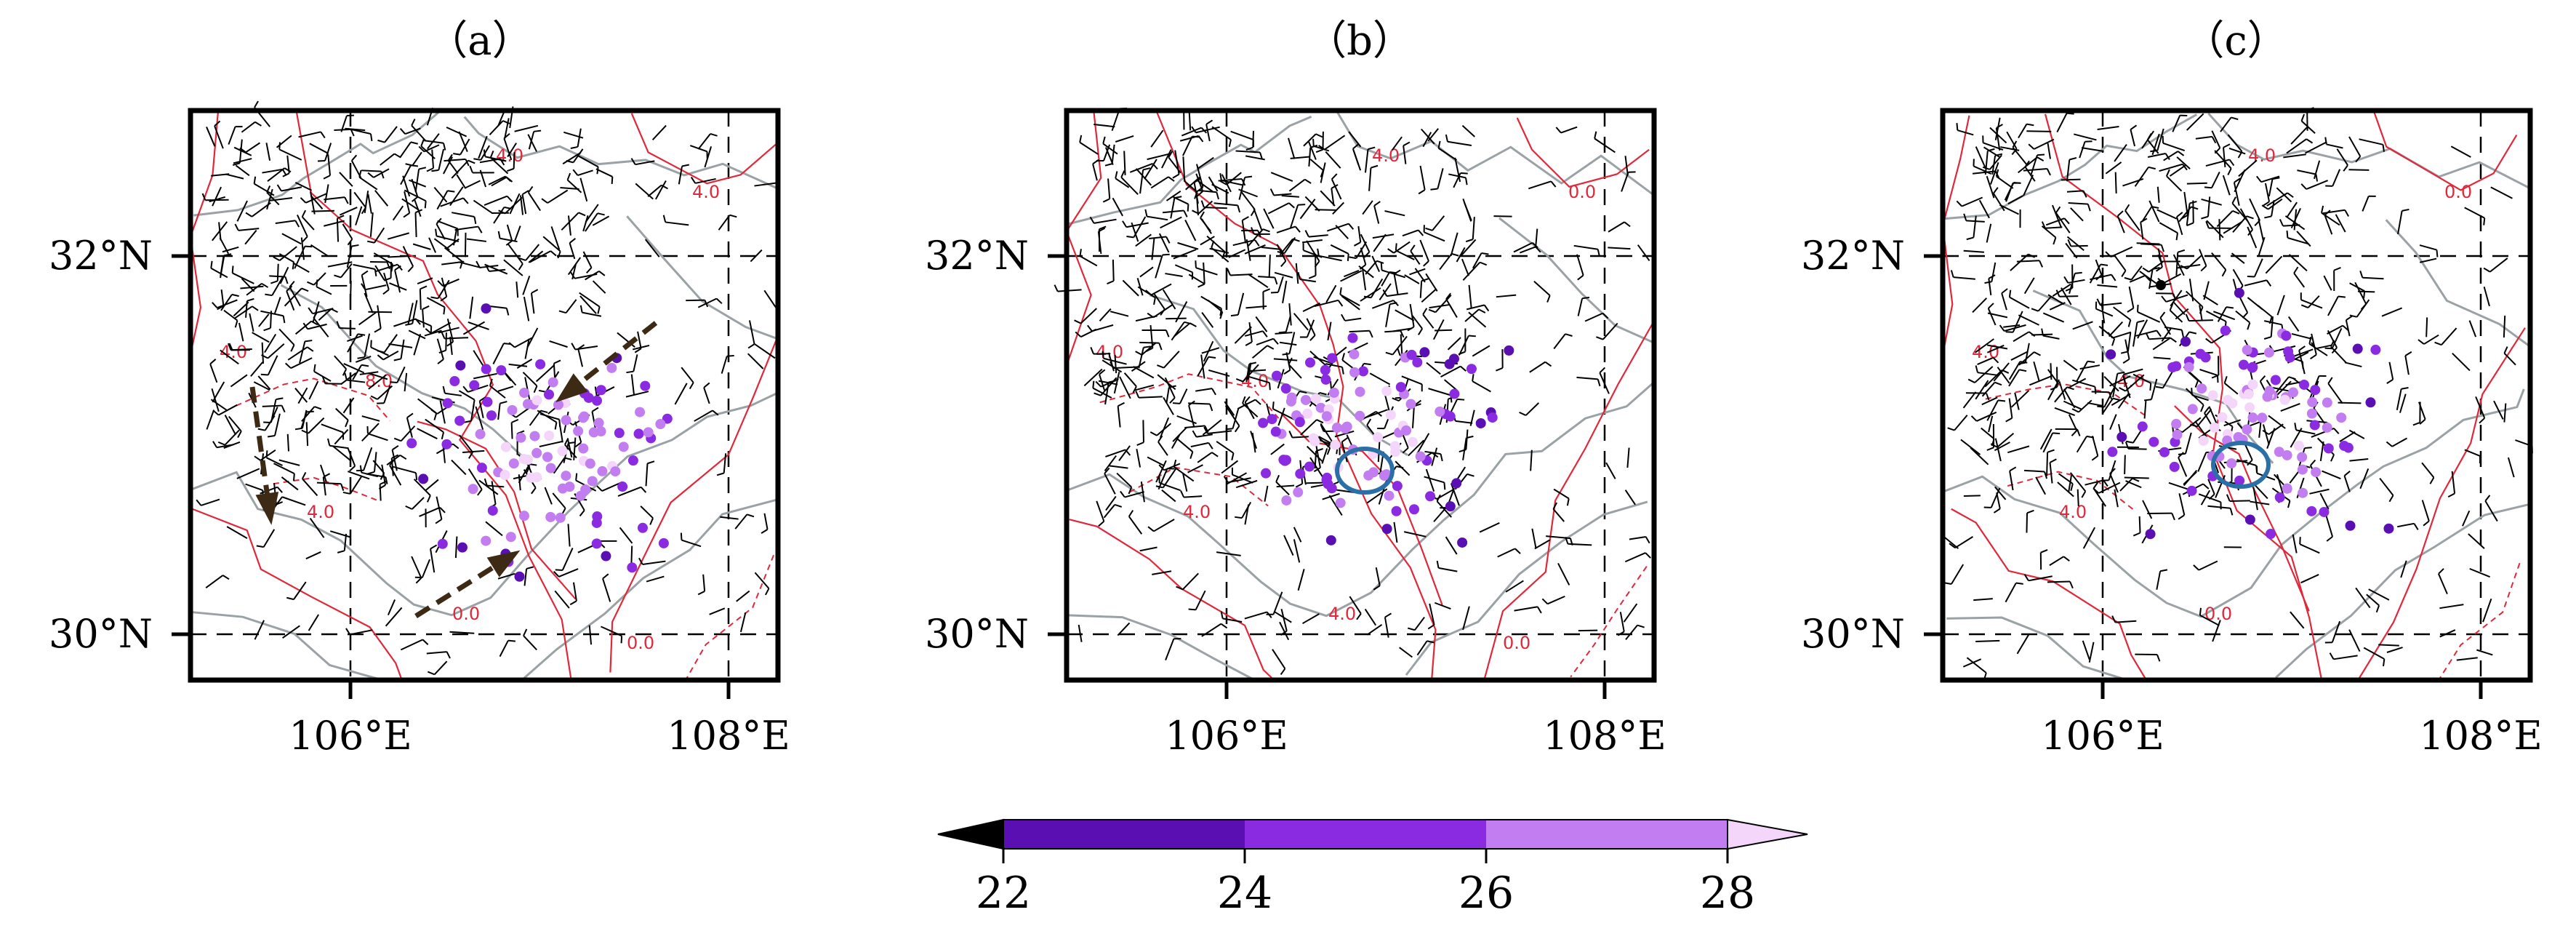 This screenshot has height=931, width=2576. What do you see at coordinates (1359, 41) in the screenshot?
I see `panel-title: （b）` at bounding box center [1359, 41].